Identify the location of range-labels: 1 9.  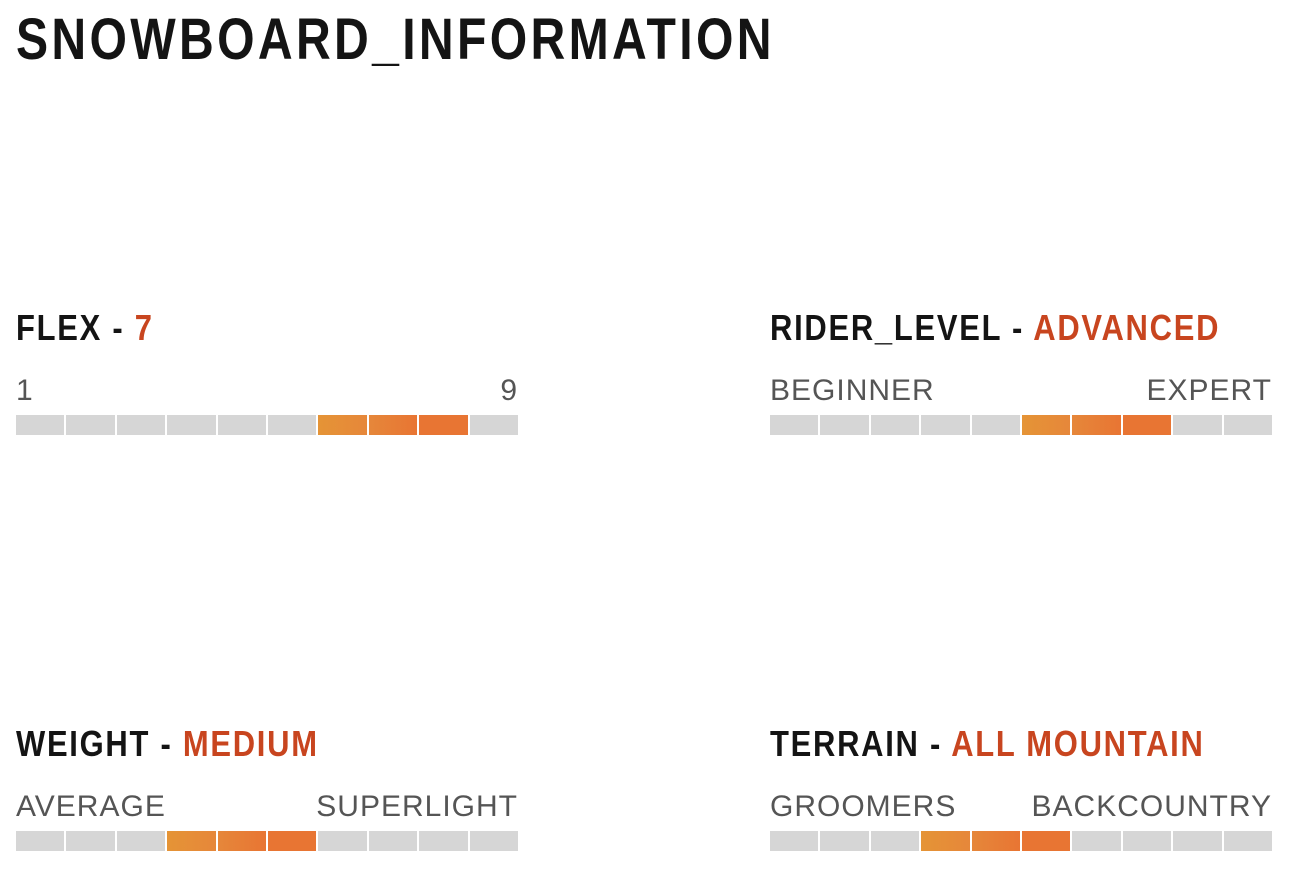
(267, 391).